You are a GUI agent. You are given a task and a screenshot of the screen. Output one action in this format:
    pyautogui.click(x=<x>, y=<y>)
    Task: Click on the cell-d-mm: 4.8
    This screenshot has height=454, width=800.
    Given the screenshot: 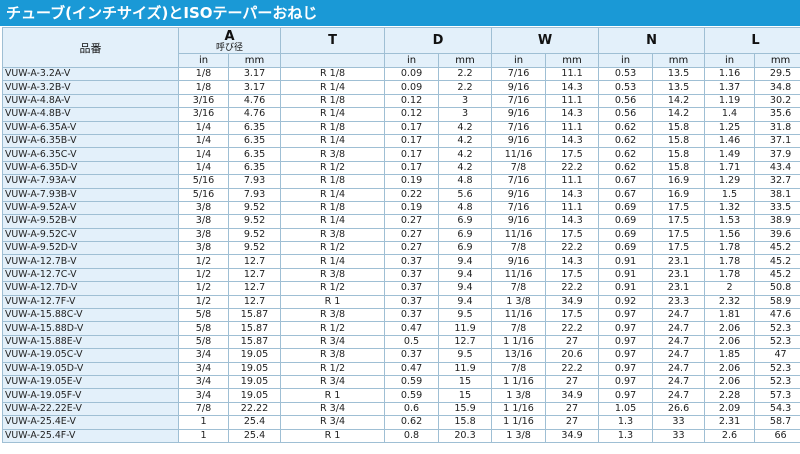 What is the action you would take?
    pyautogui.click(x=465, y=181)
    